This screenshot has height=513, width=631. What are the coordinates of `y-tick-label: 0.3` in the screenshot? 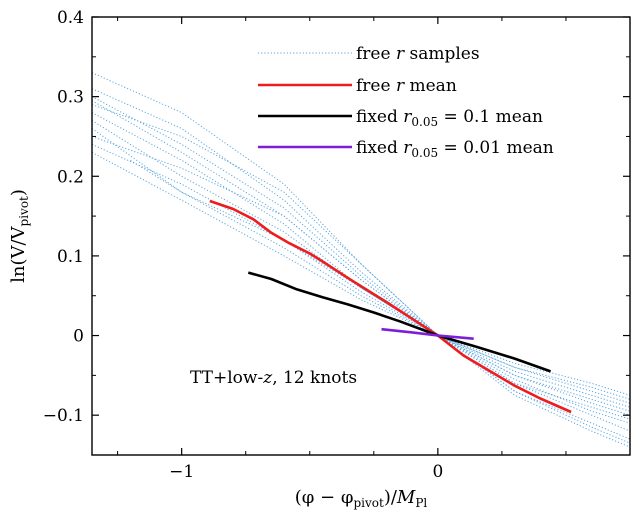 It's located at (70, 98).